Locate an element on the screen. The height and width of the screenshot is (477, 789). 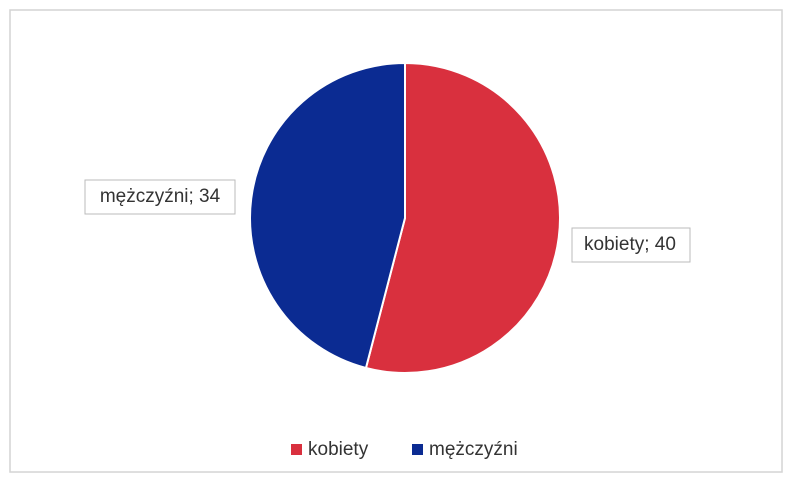
legend-label: kobiety is located at coordinates (338, 449).